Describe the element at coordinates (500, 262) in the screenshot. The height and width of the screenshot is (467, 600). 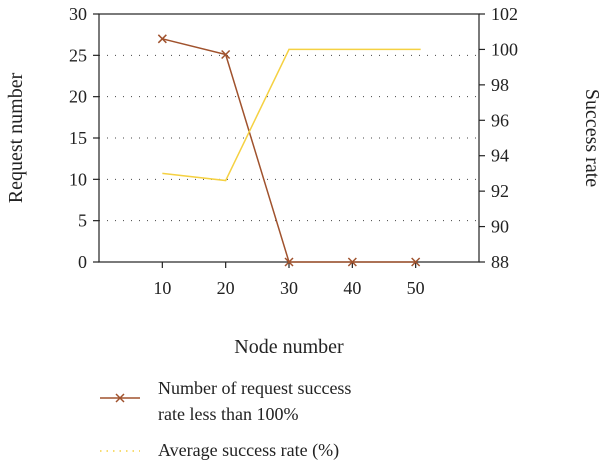
I see `y2-tick-label: 88` at that location.